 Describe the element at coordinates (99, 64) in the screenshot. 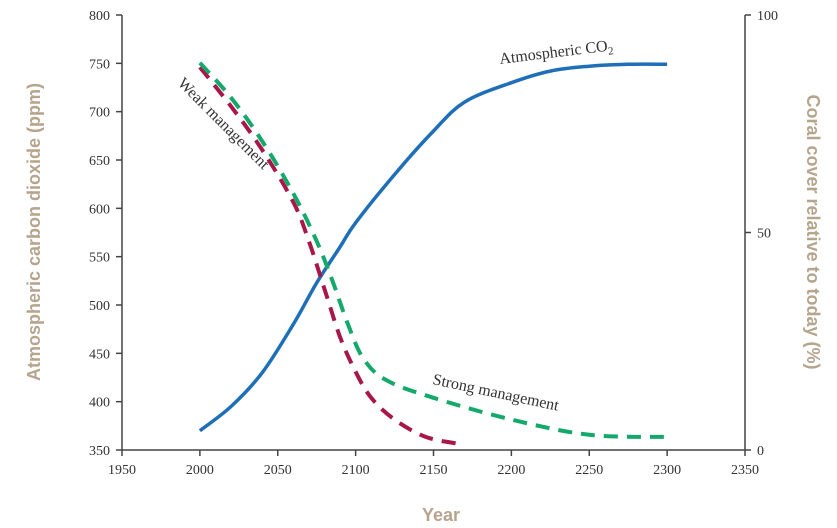

I see `y-left-tick-label: 750` at that location.